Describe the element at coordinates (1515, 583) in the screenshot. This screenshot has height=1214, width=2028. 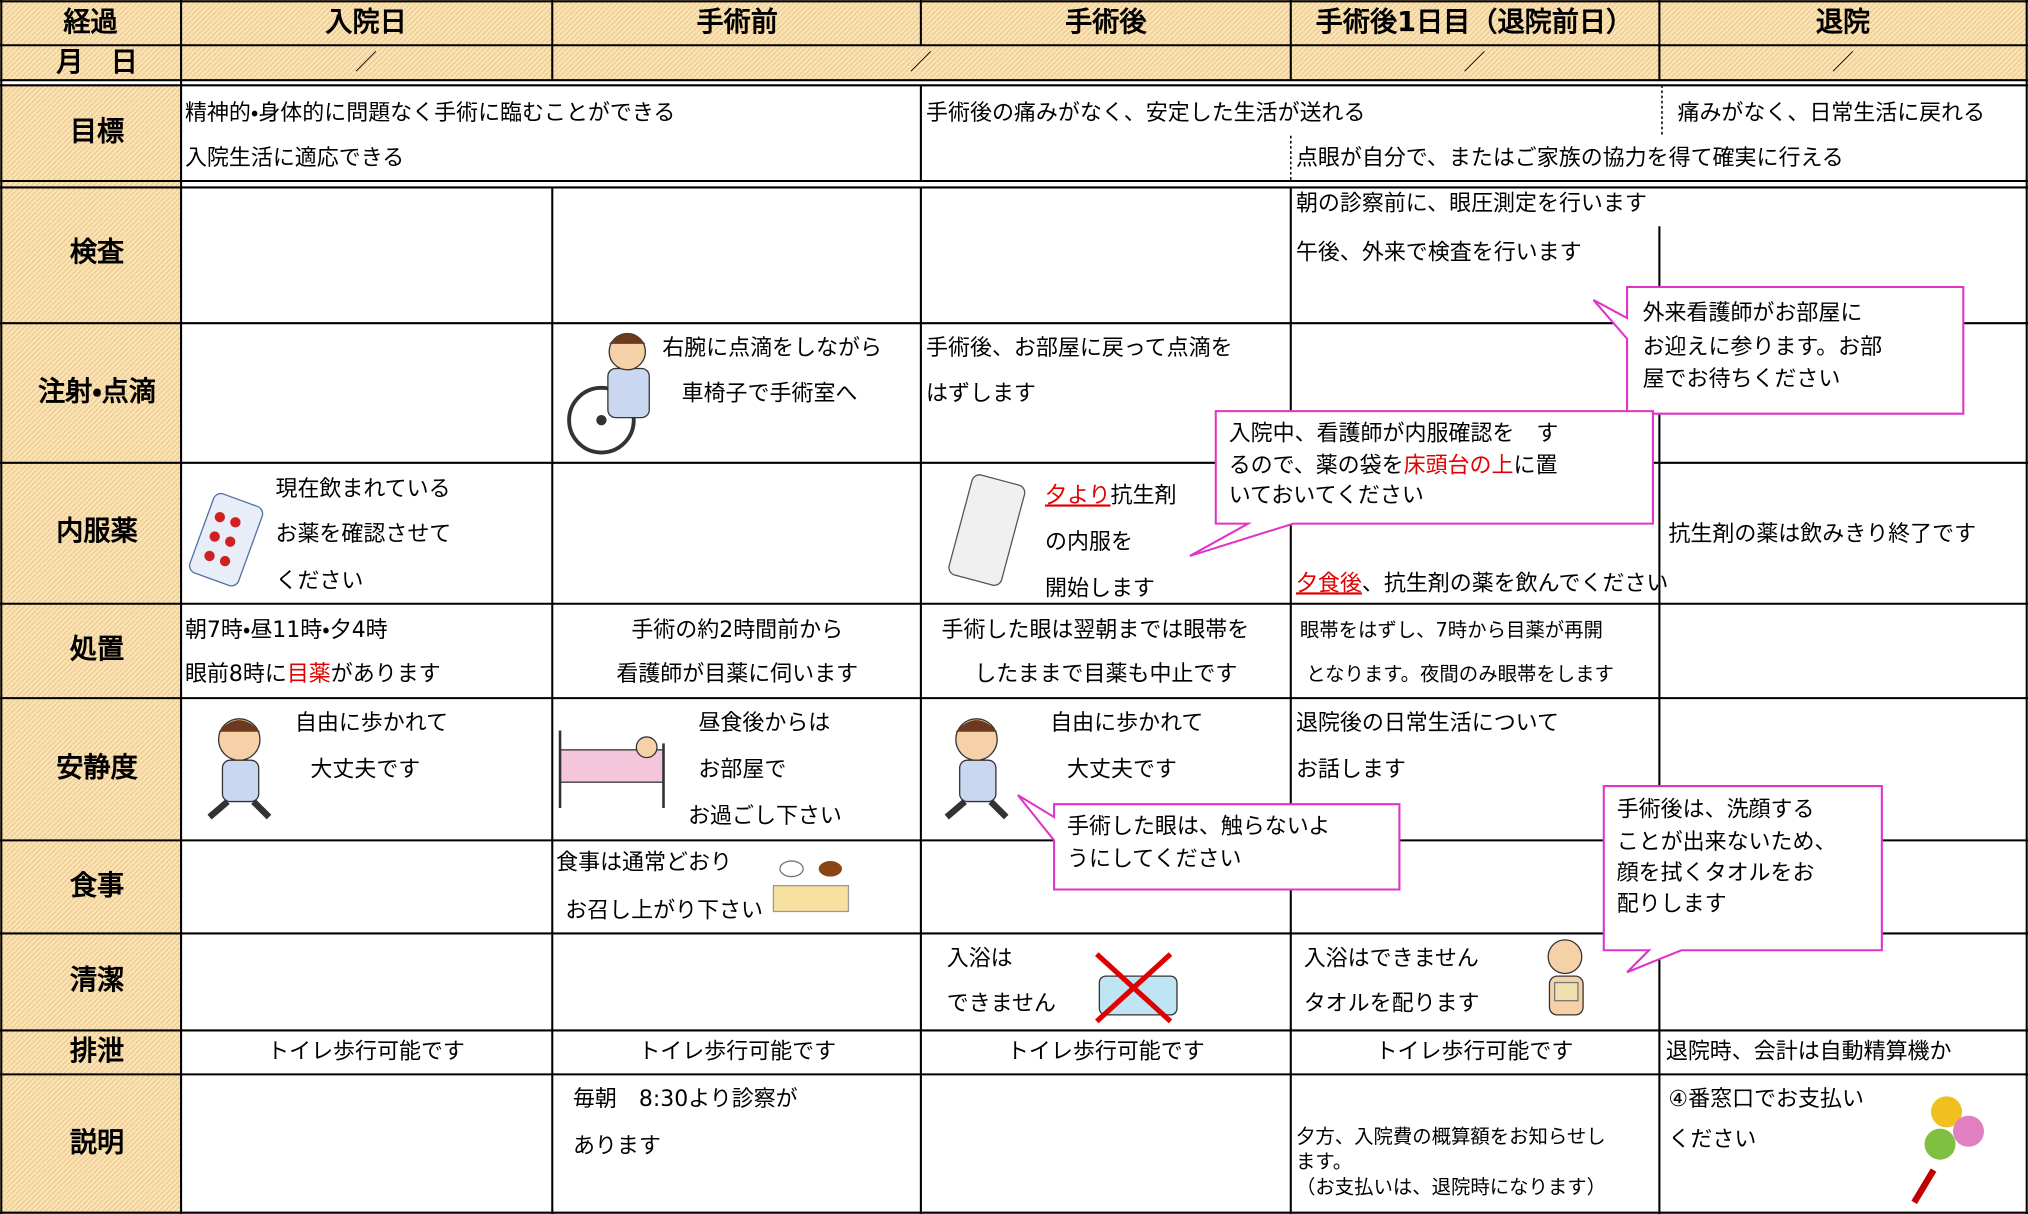
I see `text-part: 、抗生剤の薬を飲んでください` at that location.